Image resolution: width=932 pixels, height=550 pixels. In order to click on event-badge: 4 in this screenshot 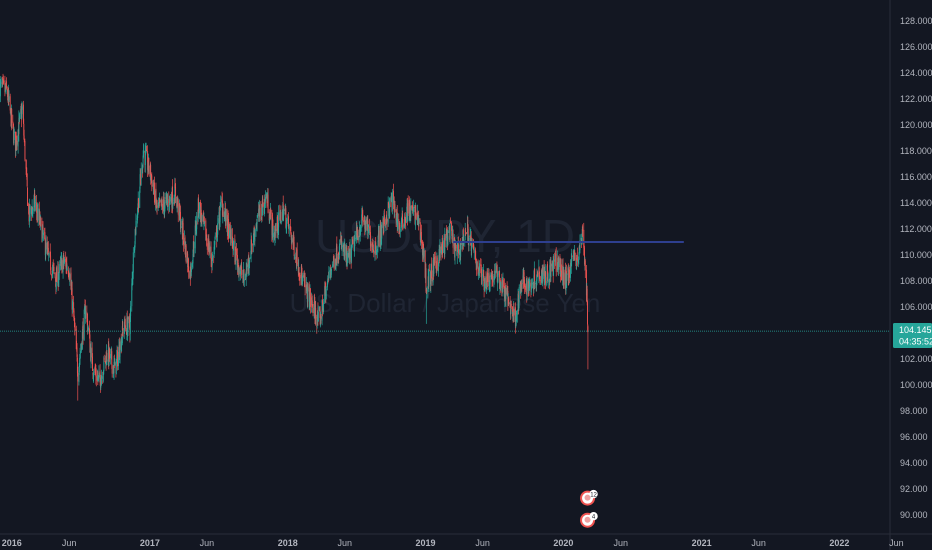, I will do `click(589, 520)`.